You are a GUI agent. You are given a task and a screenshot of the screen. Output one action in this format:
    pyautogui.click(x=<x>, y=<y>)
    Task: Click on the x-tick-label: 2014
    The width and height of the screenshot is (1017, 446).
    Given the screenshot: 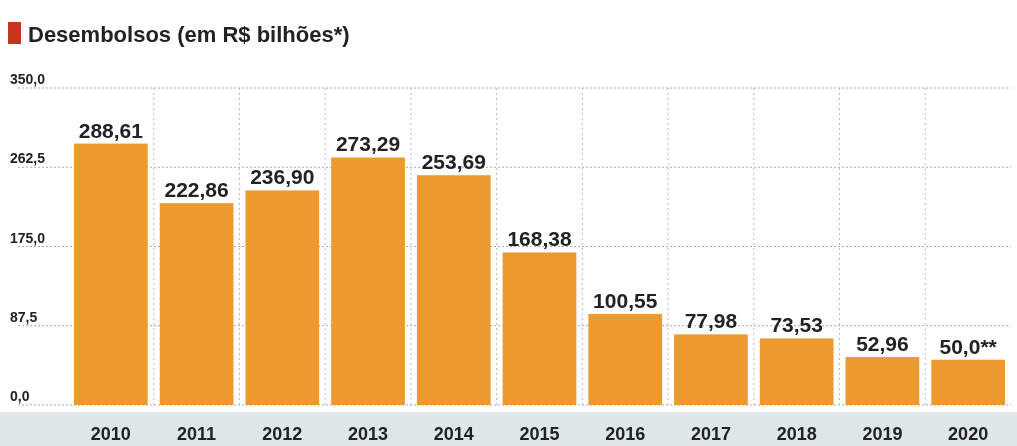 What is the action you would take?
    pyautogui.click(x=453, y=434)
    